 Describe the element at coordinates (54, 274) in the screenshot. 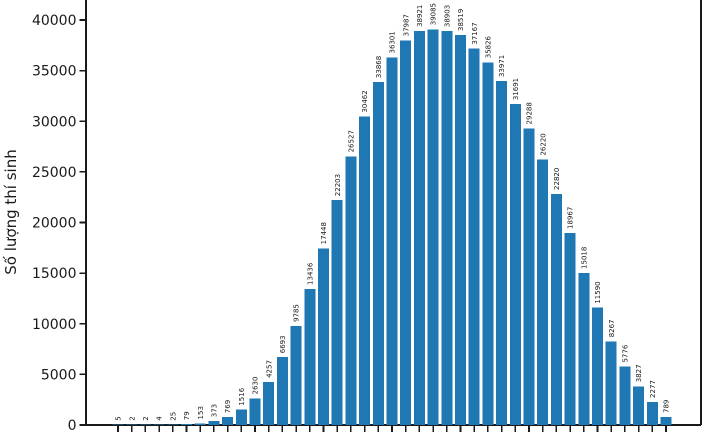

I see `y-tick-label: 15000` at that location.